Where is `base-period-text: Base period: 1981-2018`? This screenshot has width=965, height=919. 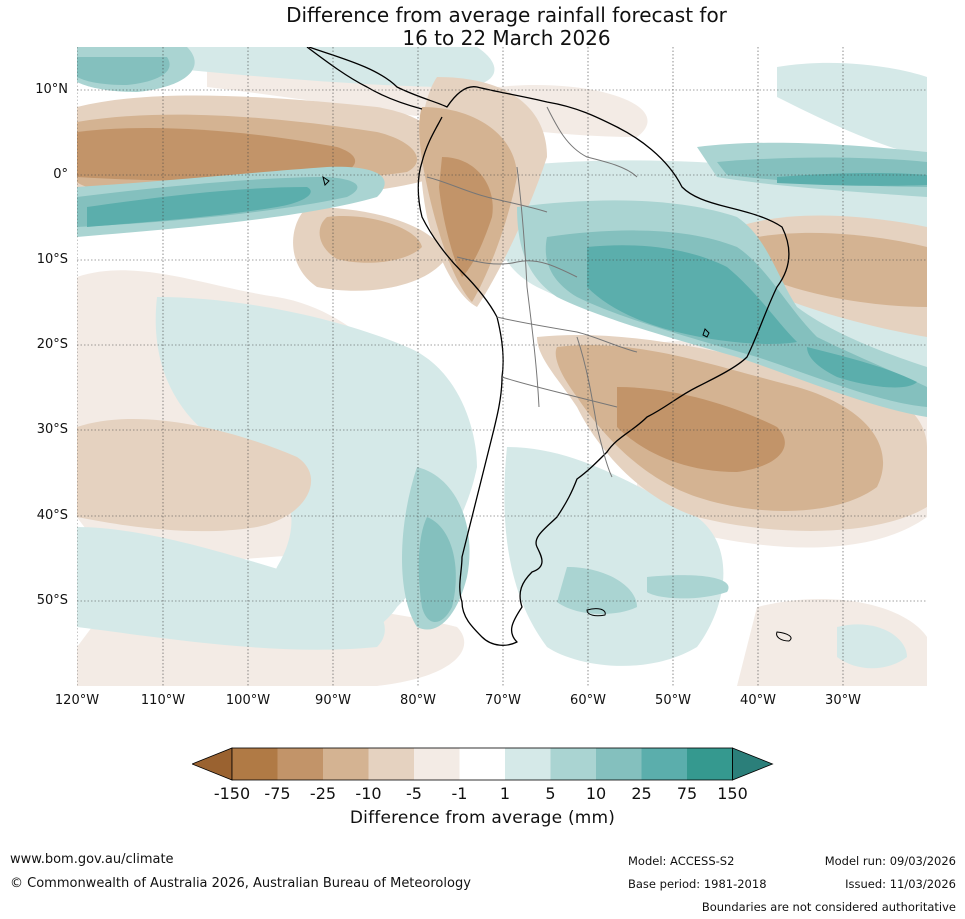 base-period-text: Base period: 1981-2018 is located at coordinates (697, 884).